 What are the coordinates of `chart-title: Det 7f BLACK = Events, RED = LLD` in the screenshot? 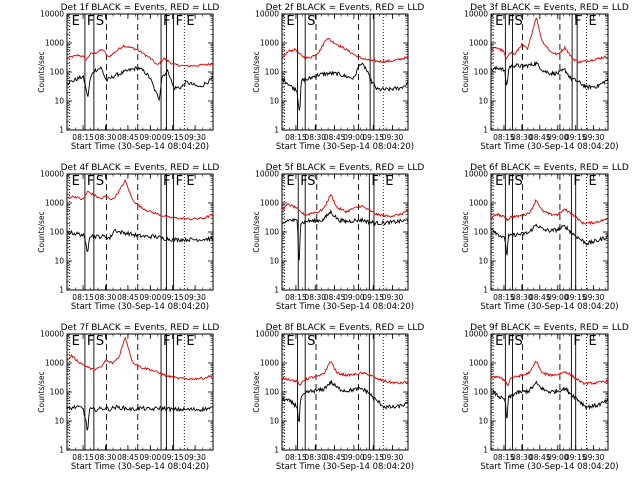 It's located at (140, 328).